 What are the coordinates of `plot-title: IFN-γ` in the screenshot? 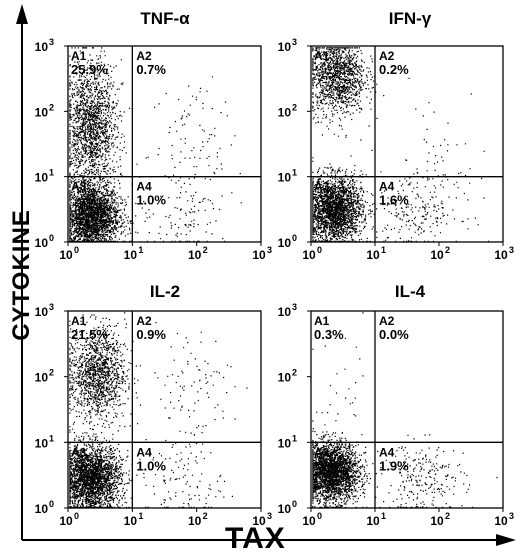 It's located at (410, 18).